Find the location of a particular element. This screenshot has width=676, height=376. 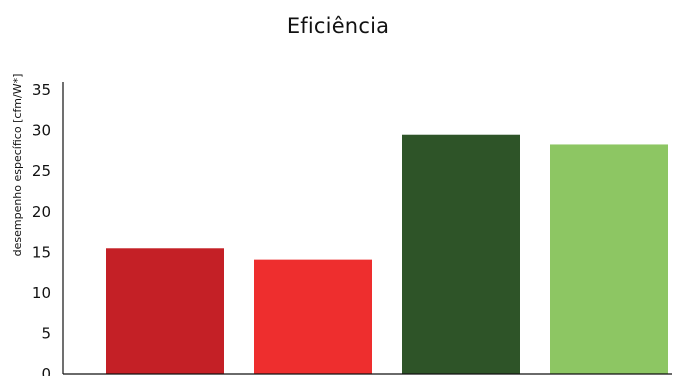

y-tick-label: 25 is located at coordinates (41, 171).